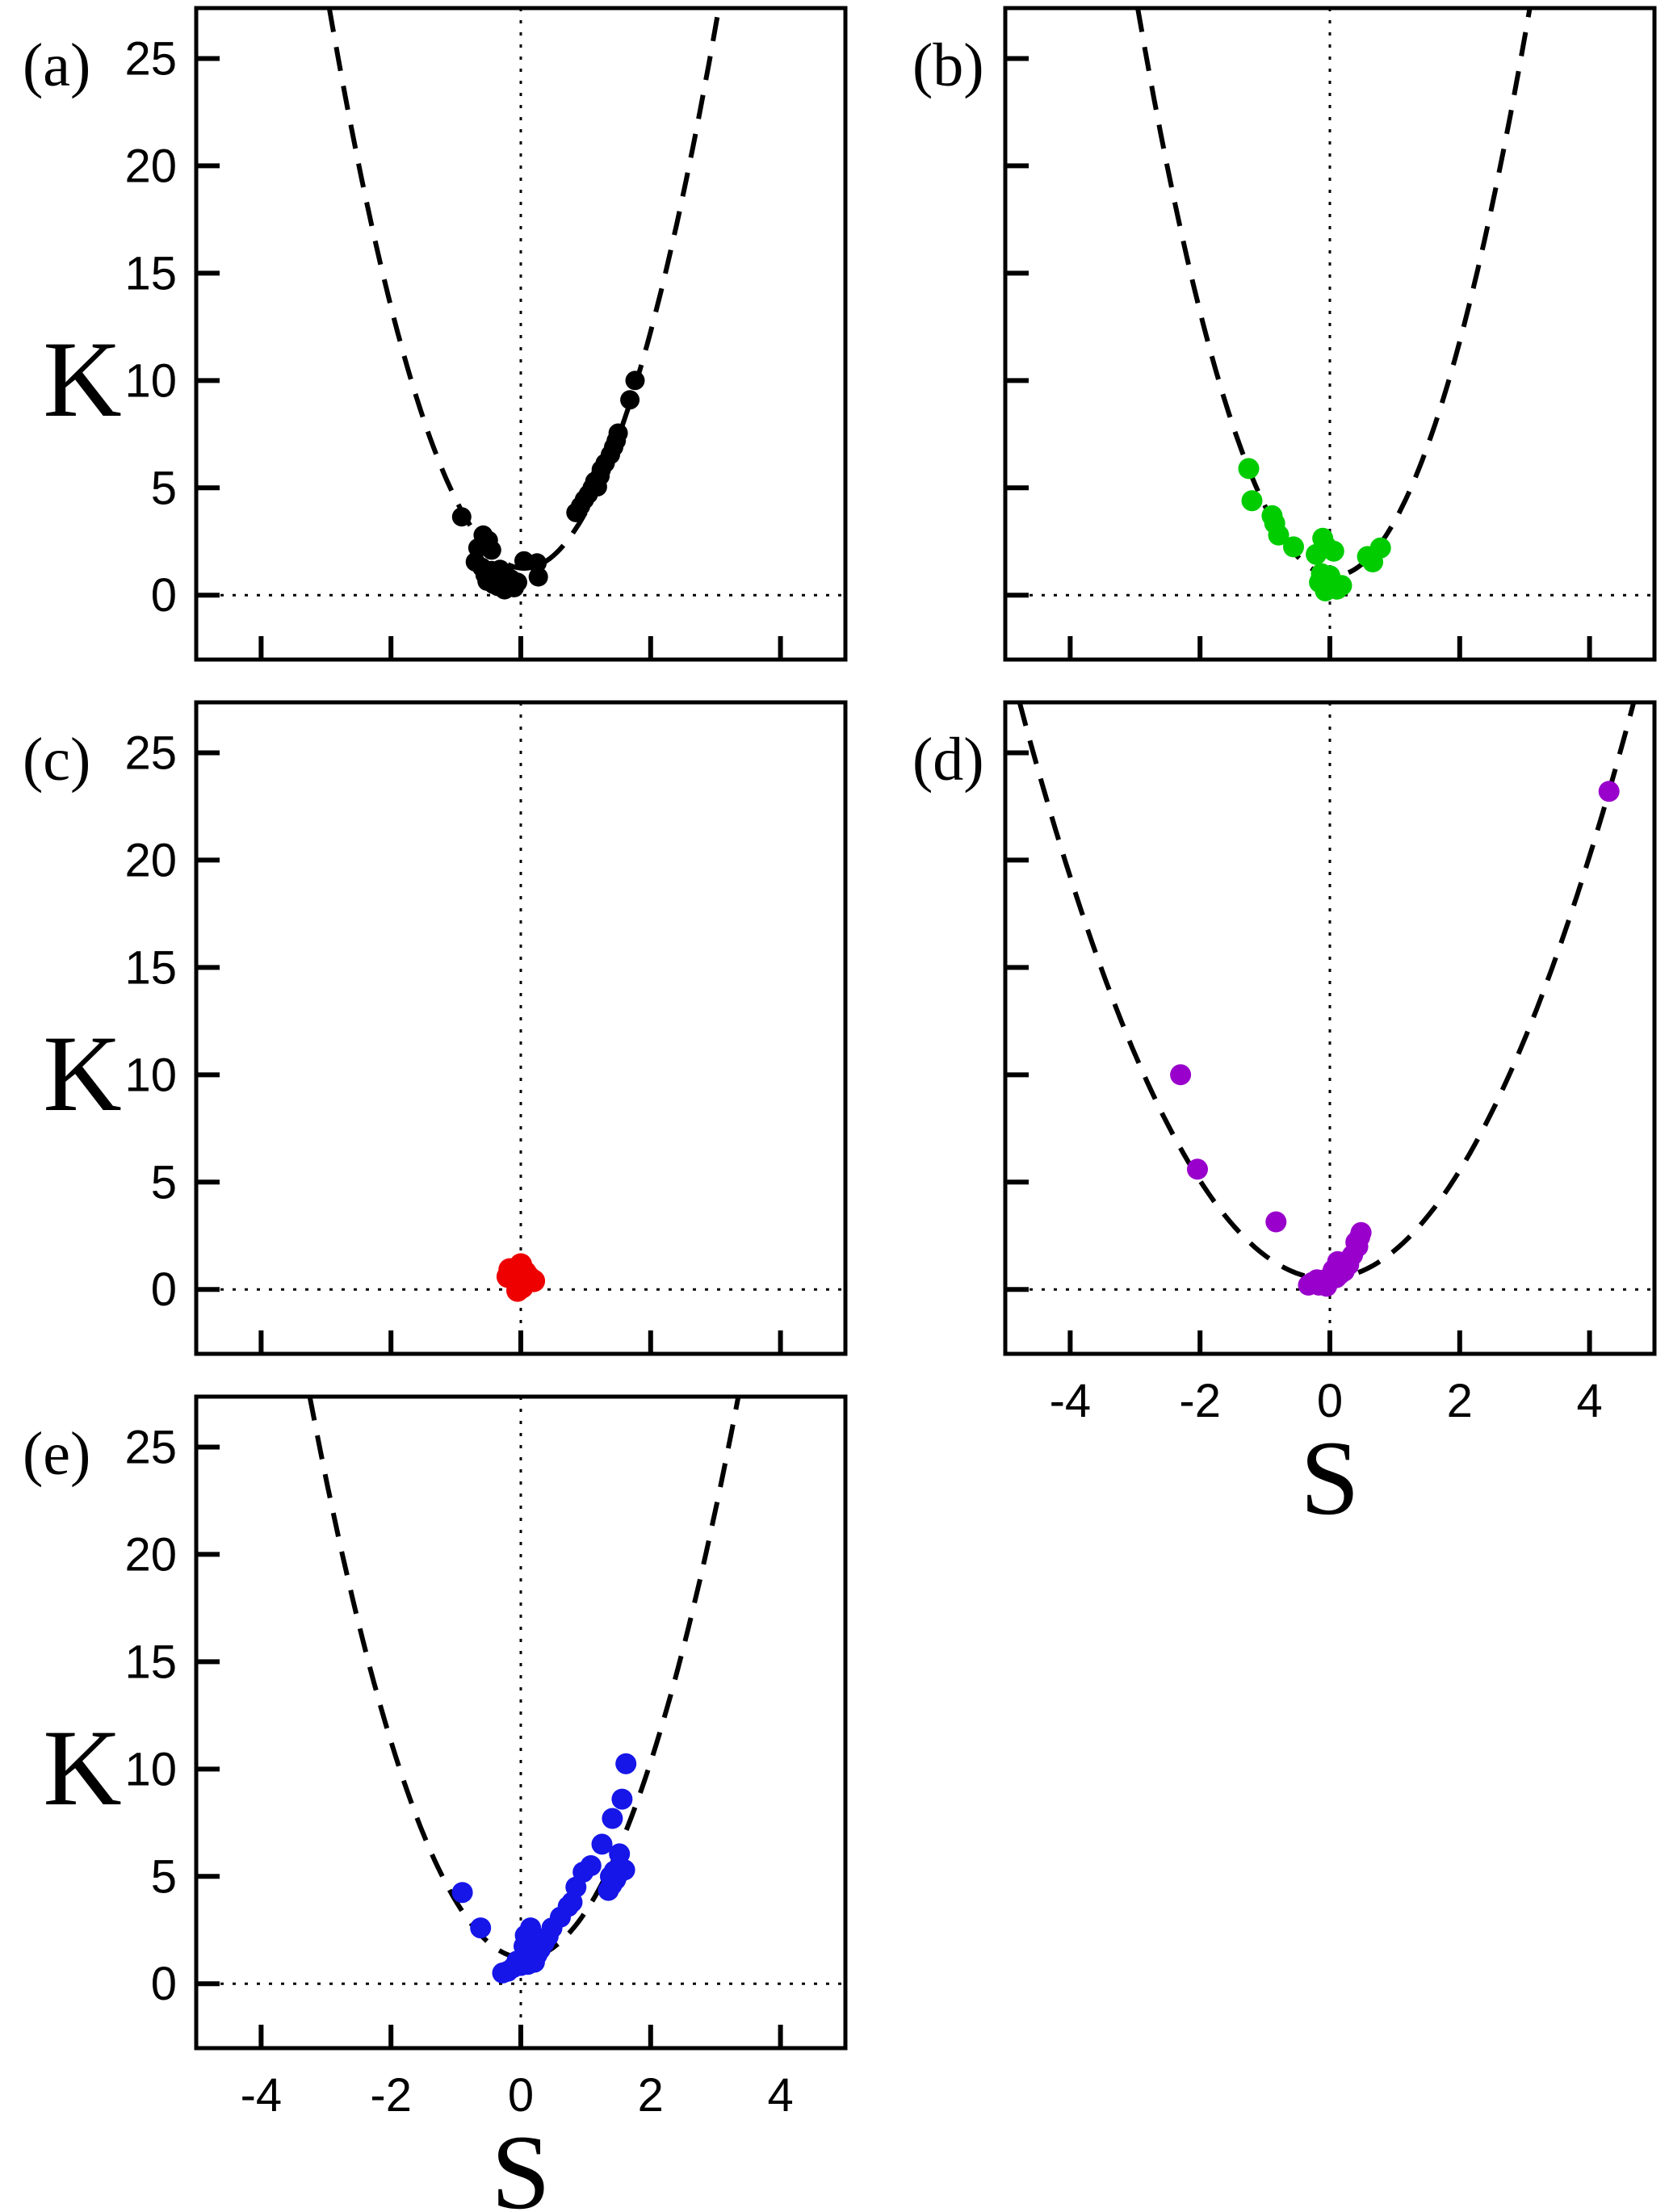  Describe the element at coordinates (948, 65) in the screenshot. I see `panel-label-b: (b)` at that location.